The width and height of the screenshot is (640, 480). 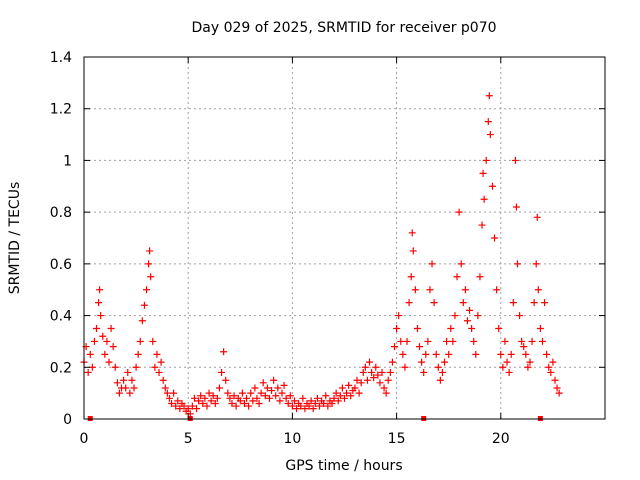 I want to click on y-tick-label: 0.4, so click(x=61, y=317).